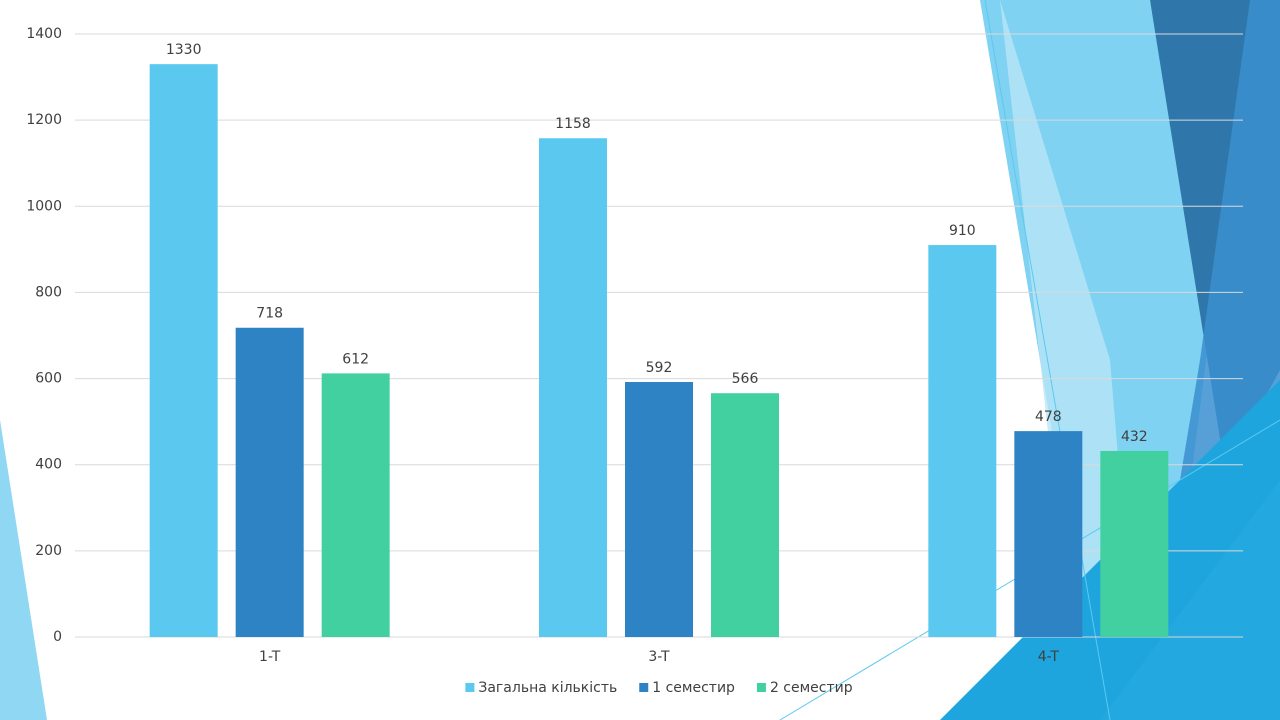 The height and width of the screenshot is (720, 1280). I want to click on legend-label: 2 семестир, so click(811, 688).